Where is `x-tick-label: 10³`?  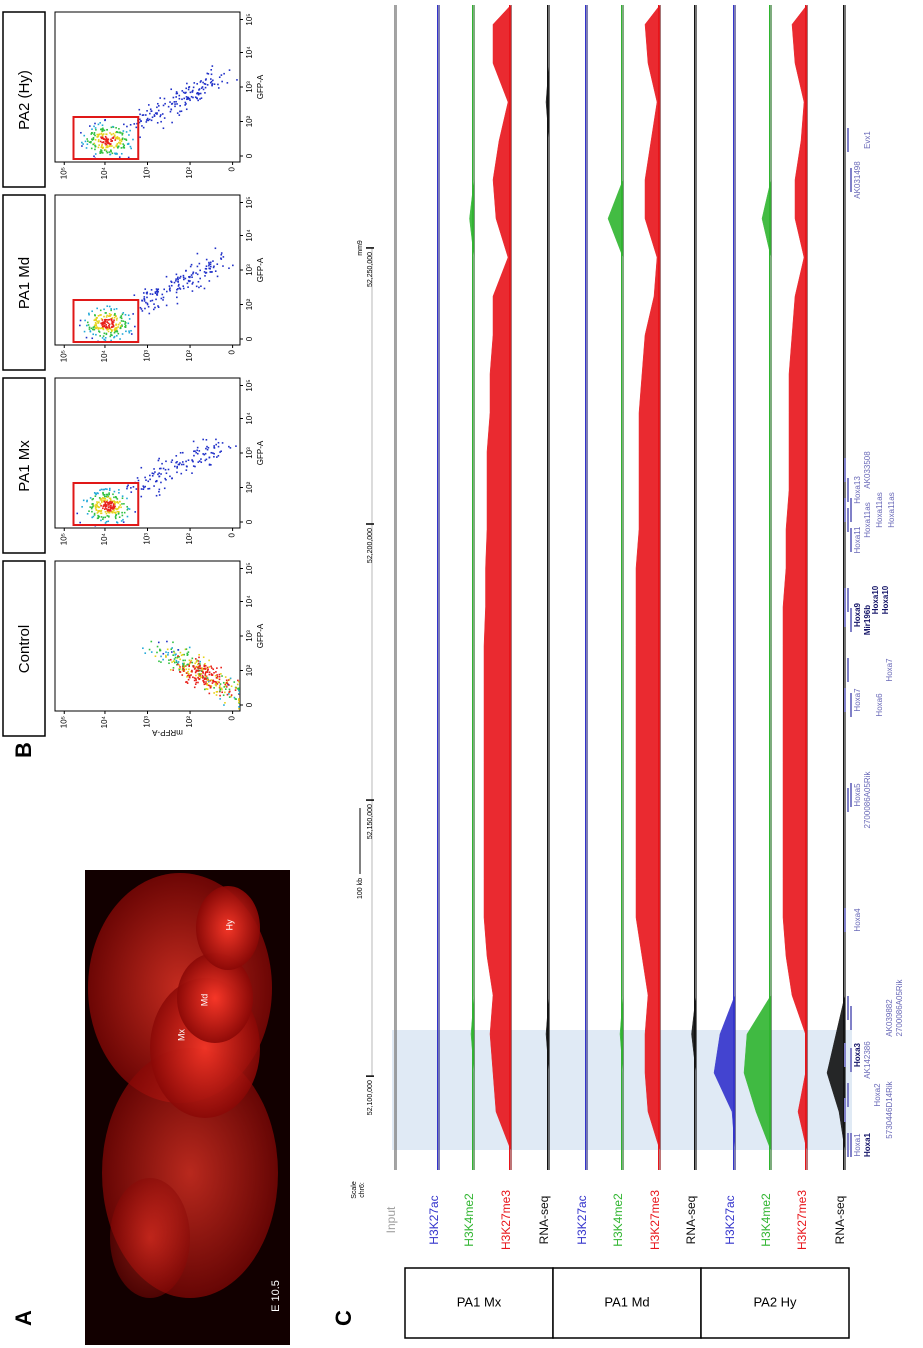 x-tick-label: 10³ is located at coordinates (249, 636).